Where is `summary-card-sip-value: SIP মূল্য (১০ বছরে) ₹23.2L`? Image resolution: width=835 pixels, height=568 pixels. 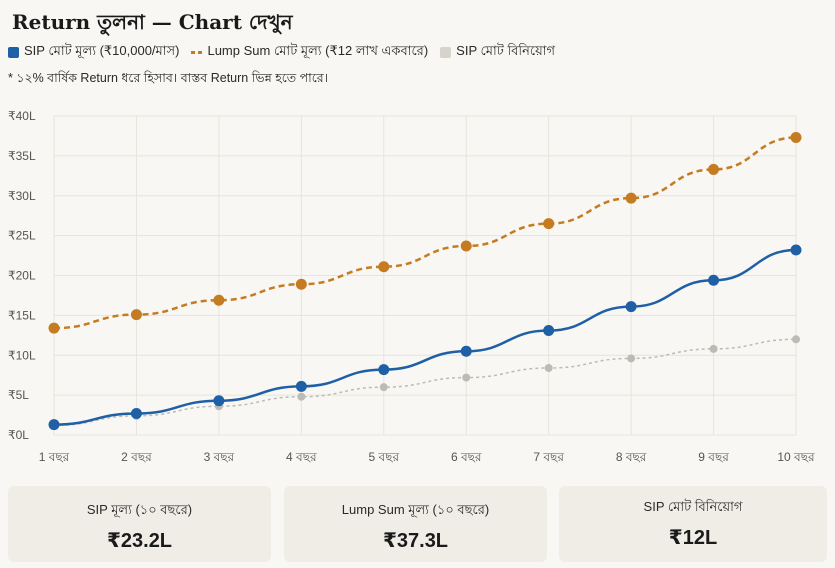 summary-card-sip-value: SIP মূল্য (১০ বছরে) ₹23.2L is located at coordinates (139, 524).